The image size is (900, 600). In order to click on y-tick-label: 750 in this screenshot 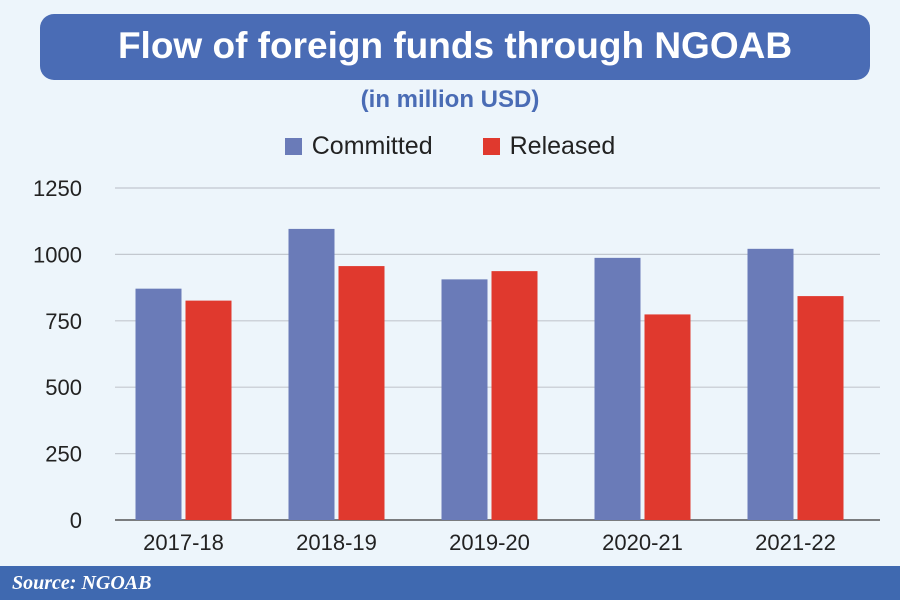, I will do `click(63, 321)`.